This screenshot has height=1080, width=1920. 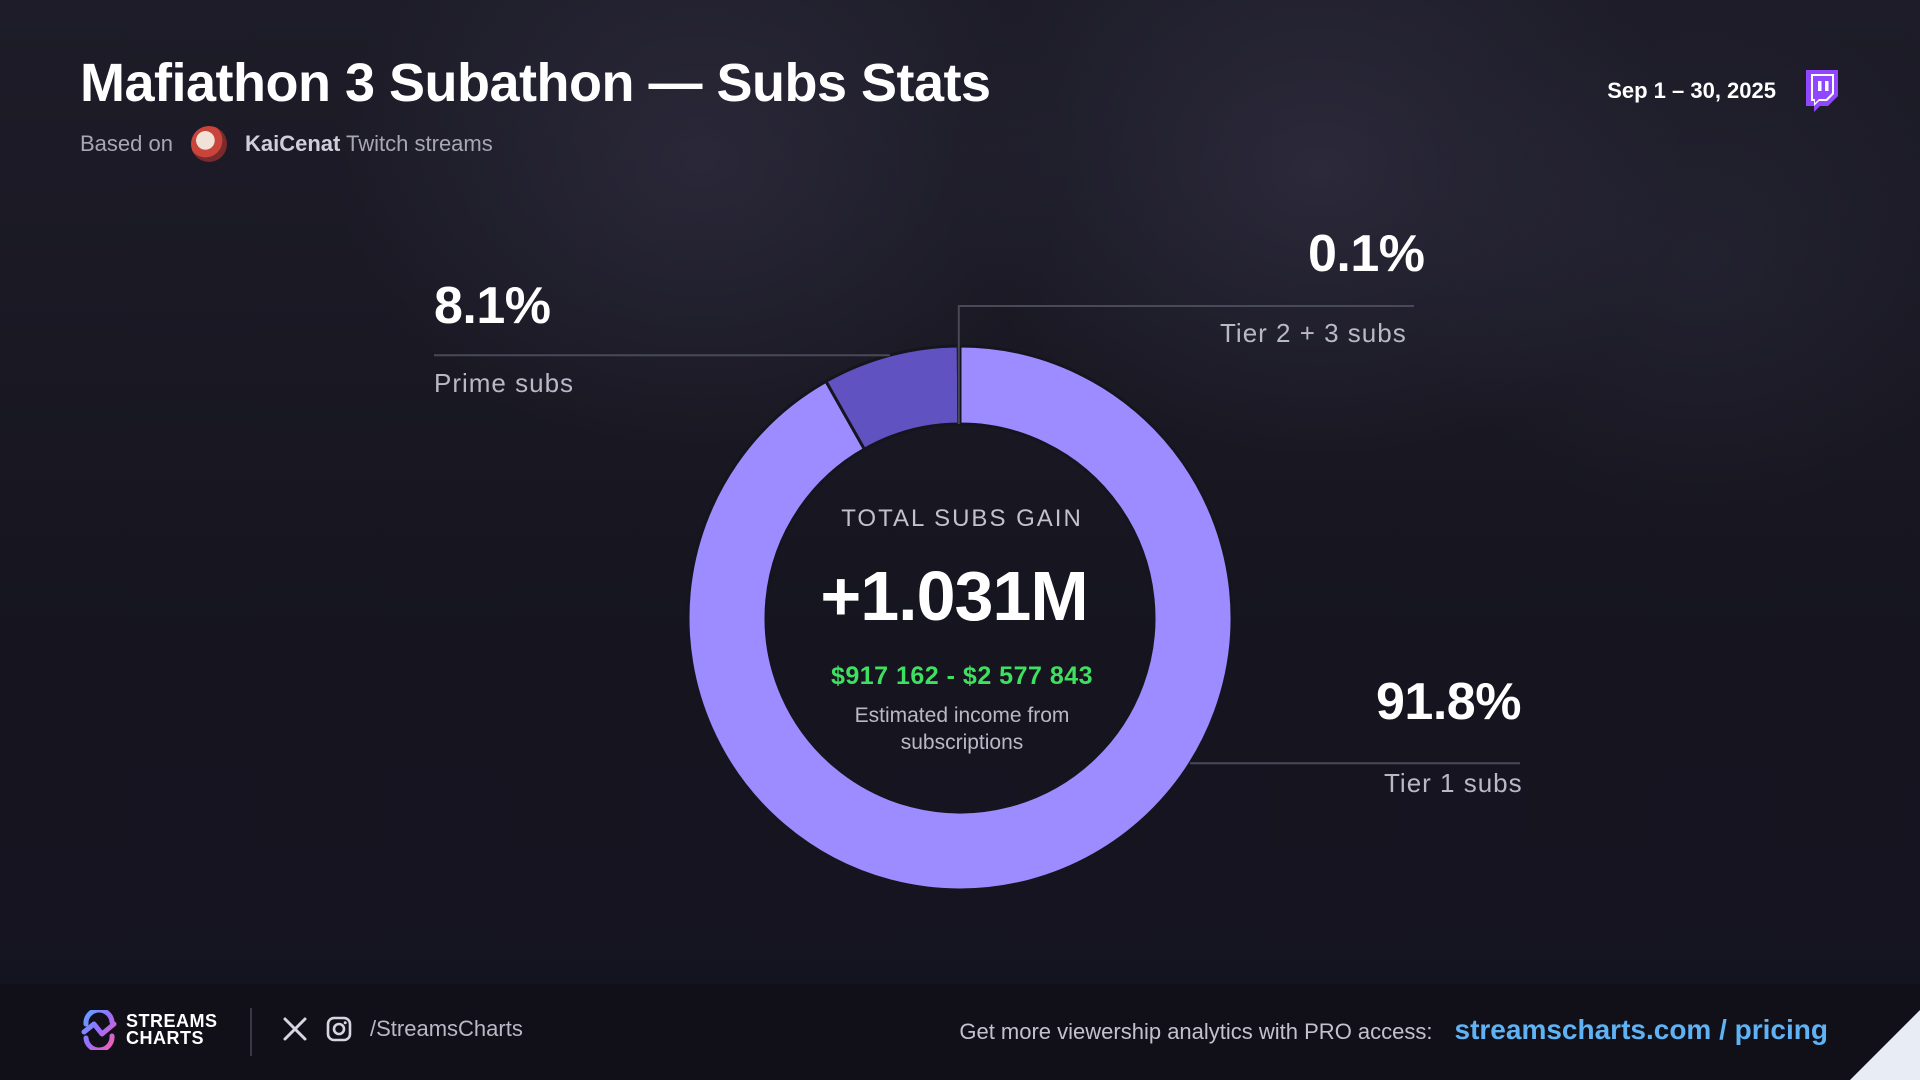 I want to click on estimated-income: $917 162 - $2 577 843, so click(x=962, y=676).